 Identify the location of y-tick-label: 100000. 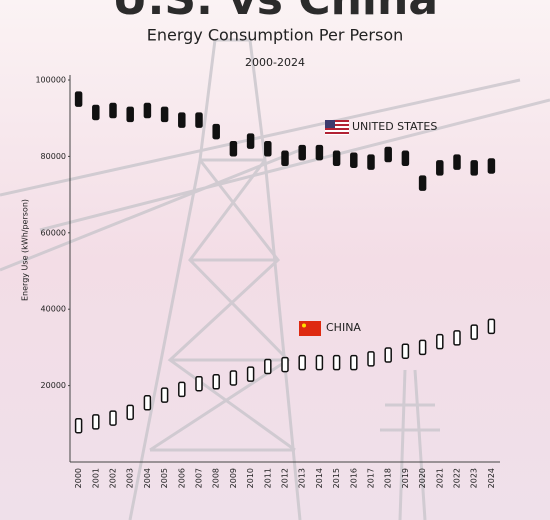
(50, 80).